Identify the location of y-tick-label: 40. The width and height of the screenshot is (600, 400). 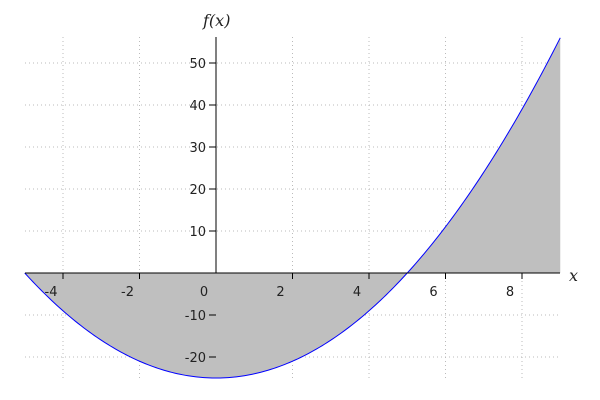
(197, 106).